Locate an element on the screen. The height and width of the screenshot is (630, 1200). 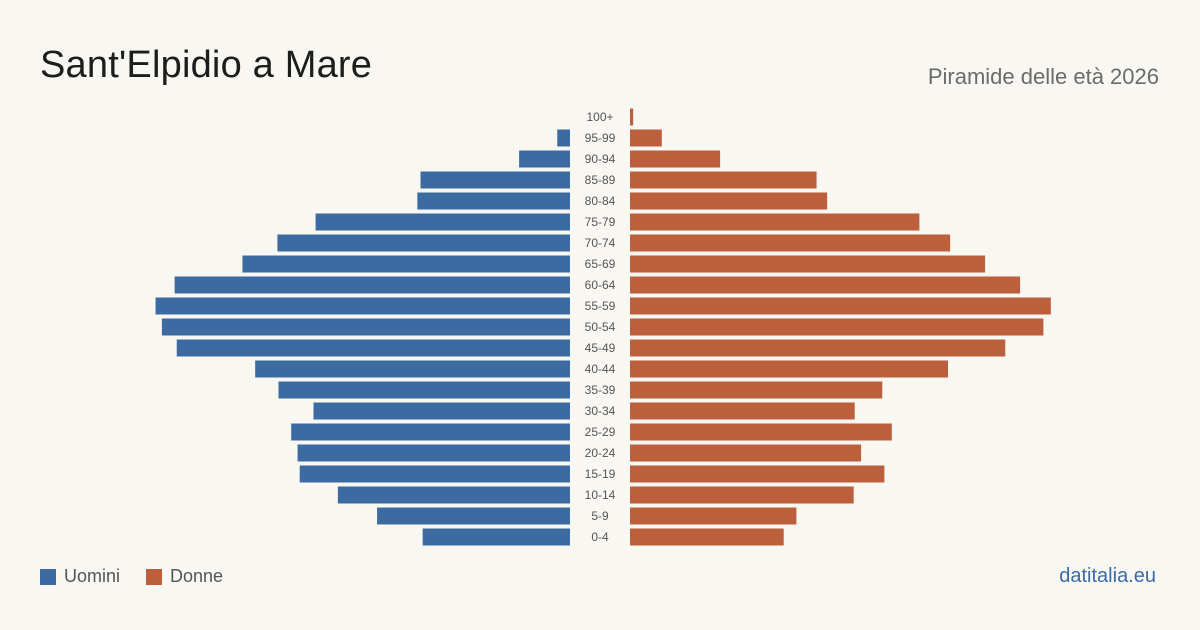
age-label-100plus: 100+ is located at coordinates (599, 117).